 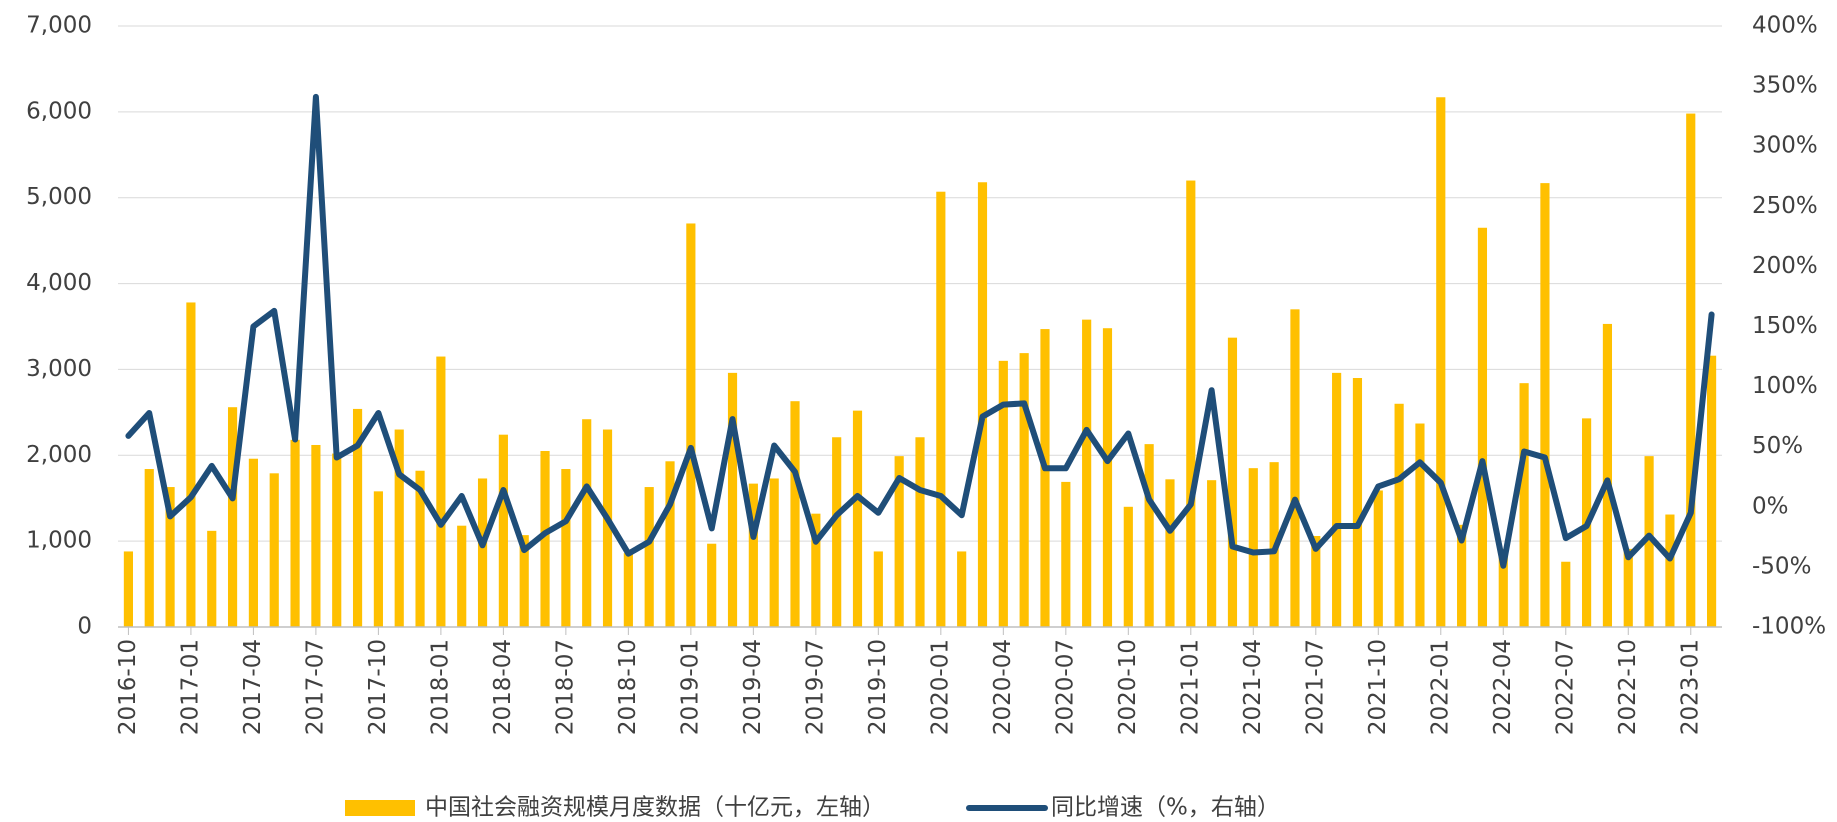 What do you see at coordinates (59, 369) in the screenshot?
I see `y-tick-label: 3,000` at bounding box center [59, 369].